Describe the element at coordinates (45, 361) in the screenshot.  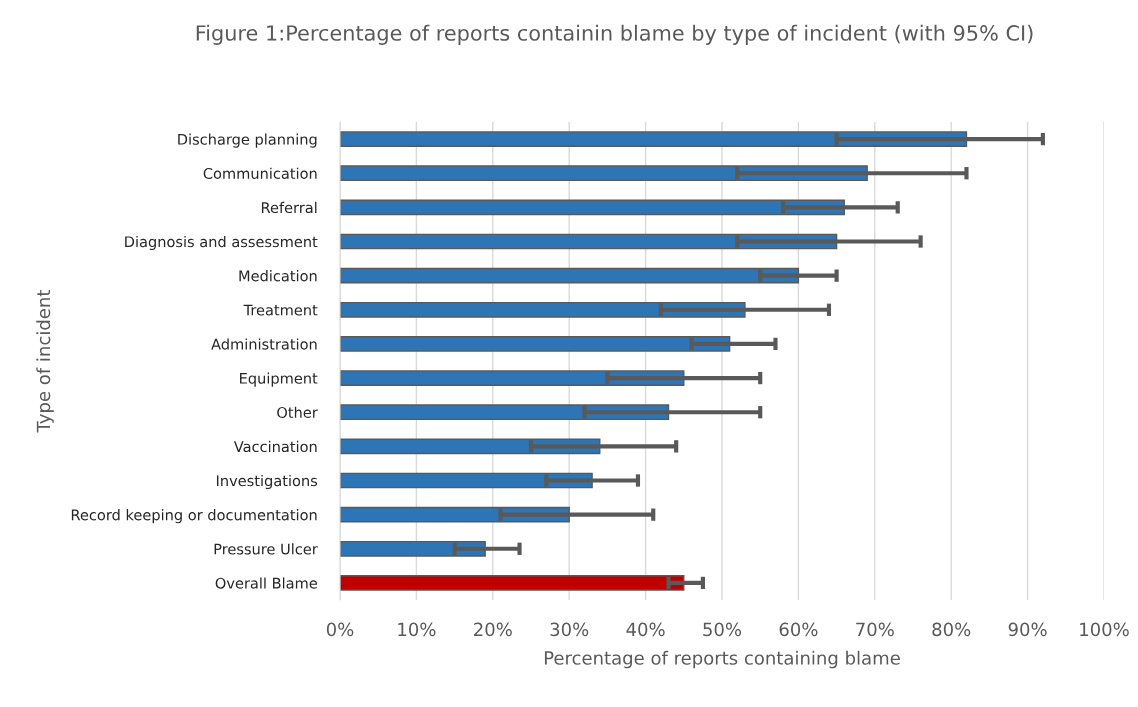
I see `y-axis-title: Type of incident` at that location.